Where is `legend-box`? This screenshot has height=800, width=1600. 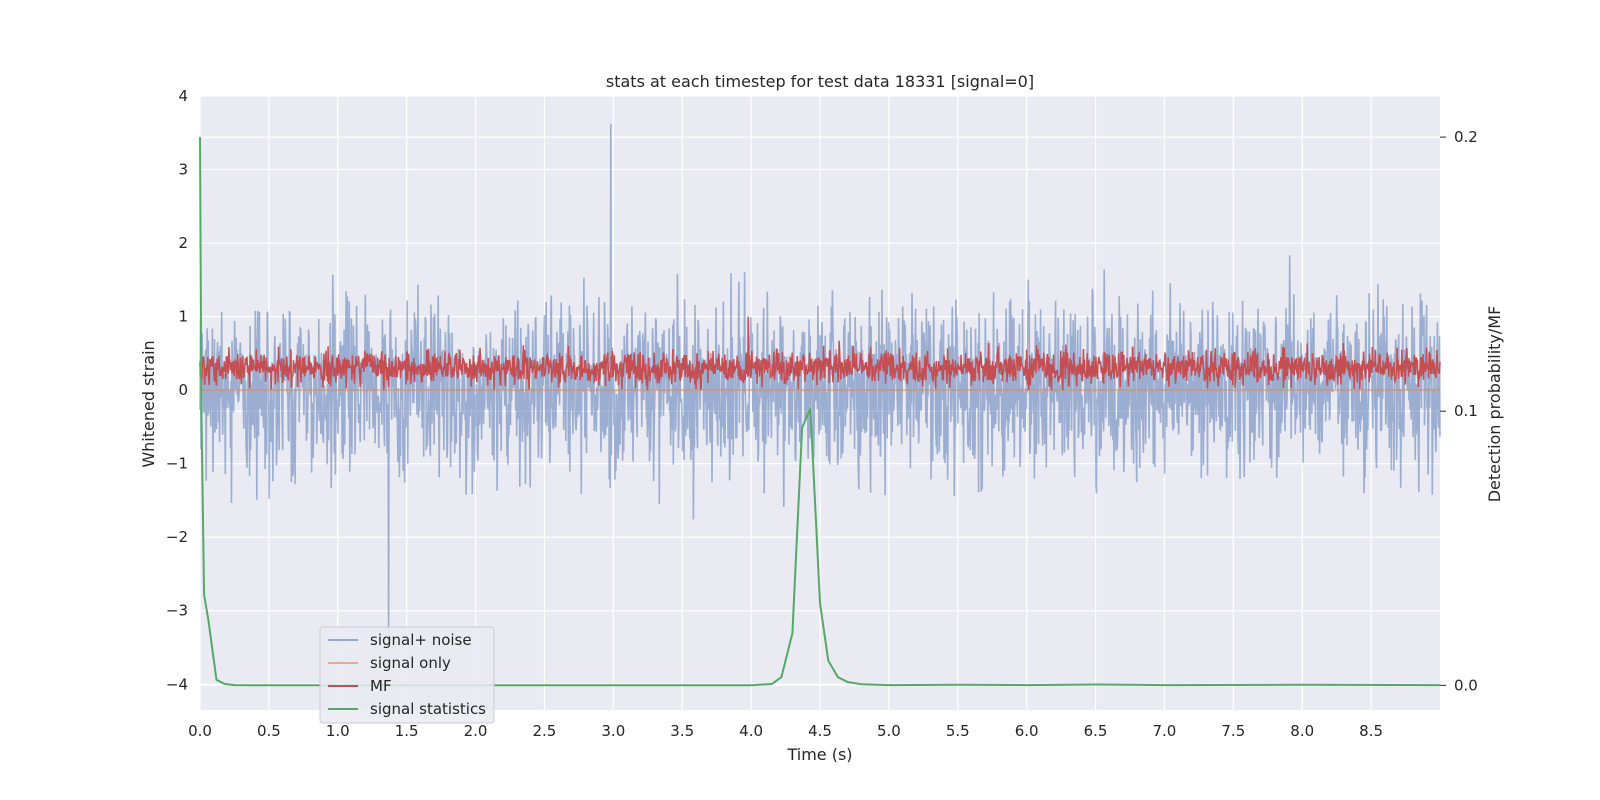 legend-box is located at coordinates (407, 675).